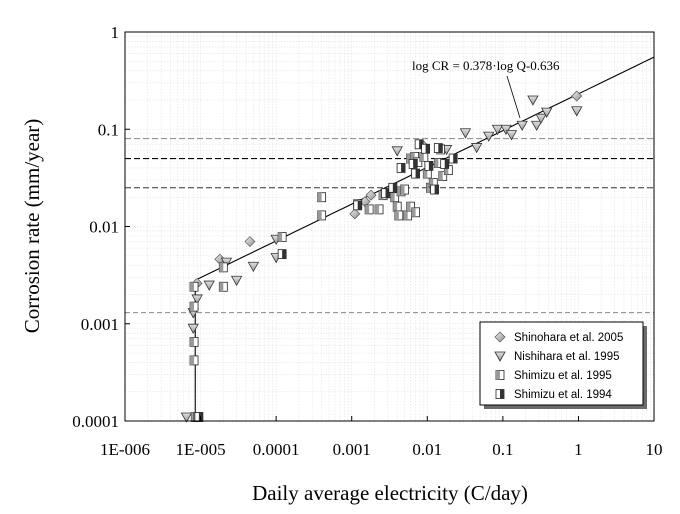 The image size is (680, 514). I want to click on x-tick-label: 0.1, so click(502, 449).